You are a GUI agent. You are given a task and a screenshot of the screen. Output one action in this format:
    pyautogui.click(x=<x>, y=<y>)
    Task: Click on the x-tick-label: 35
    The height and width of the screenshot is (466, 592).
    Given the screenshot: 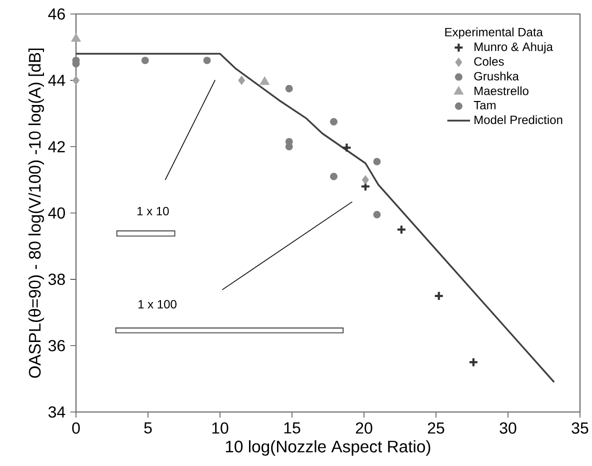 What is the action you would take?
    pyautogui.click(x=580, y=428)
    